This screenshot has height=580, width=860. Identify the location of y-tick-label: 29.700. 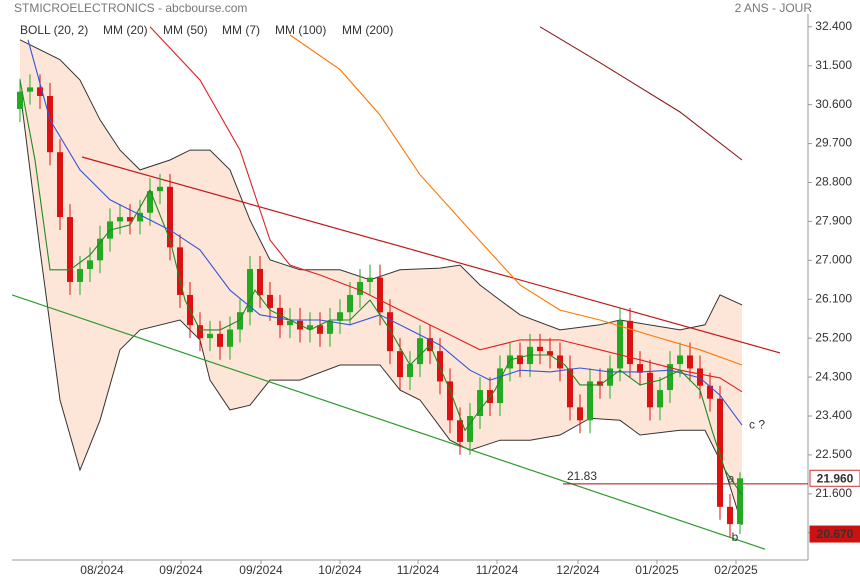
(833, 143).